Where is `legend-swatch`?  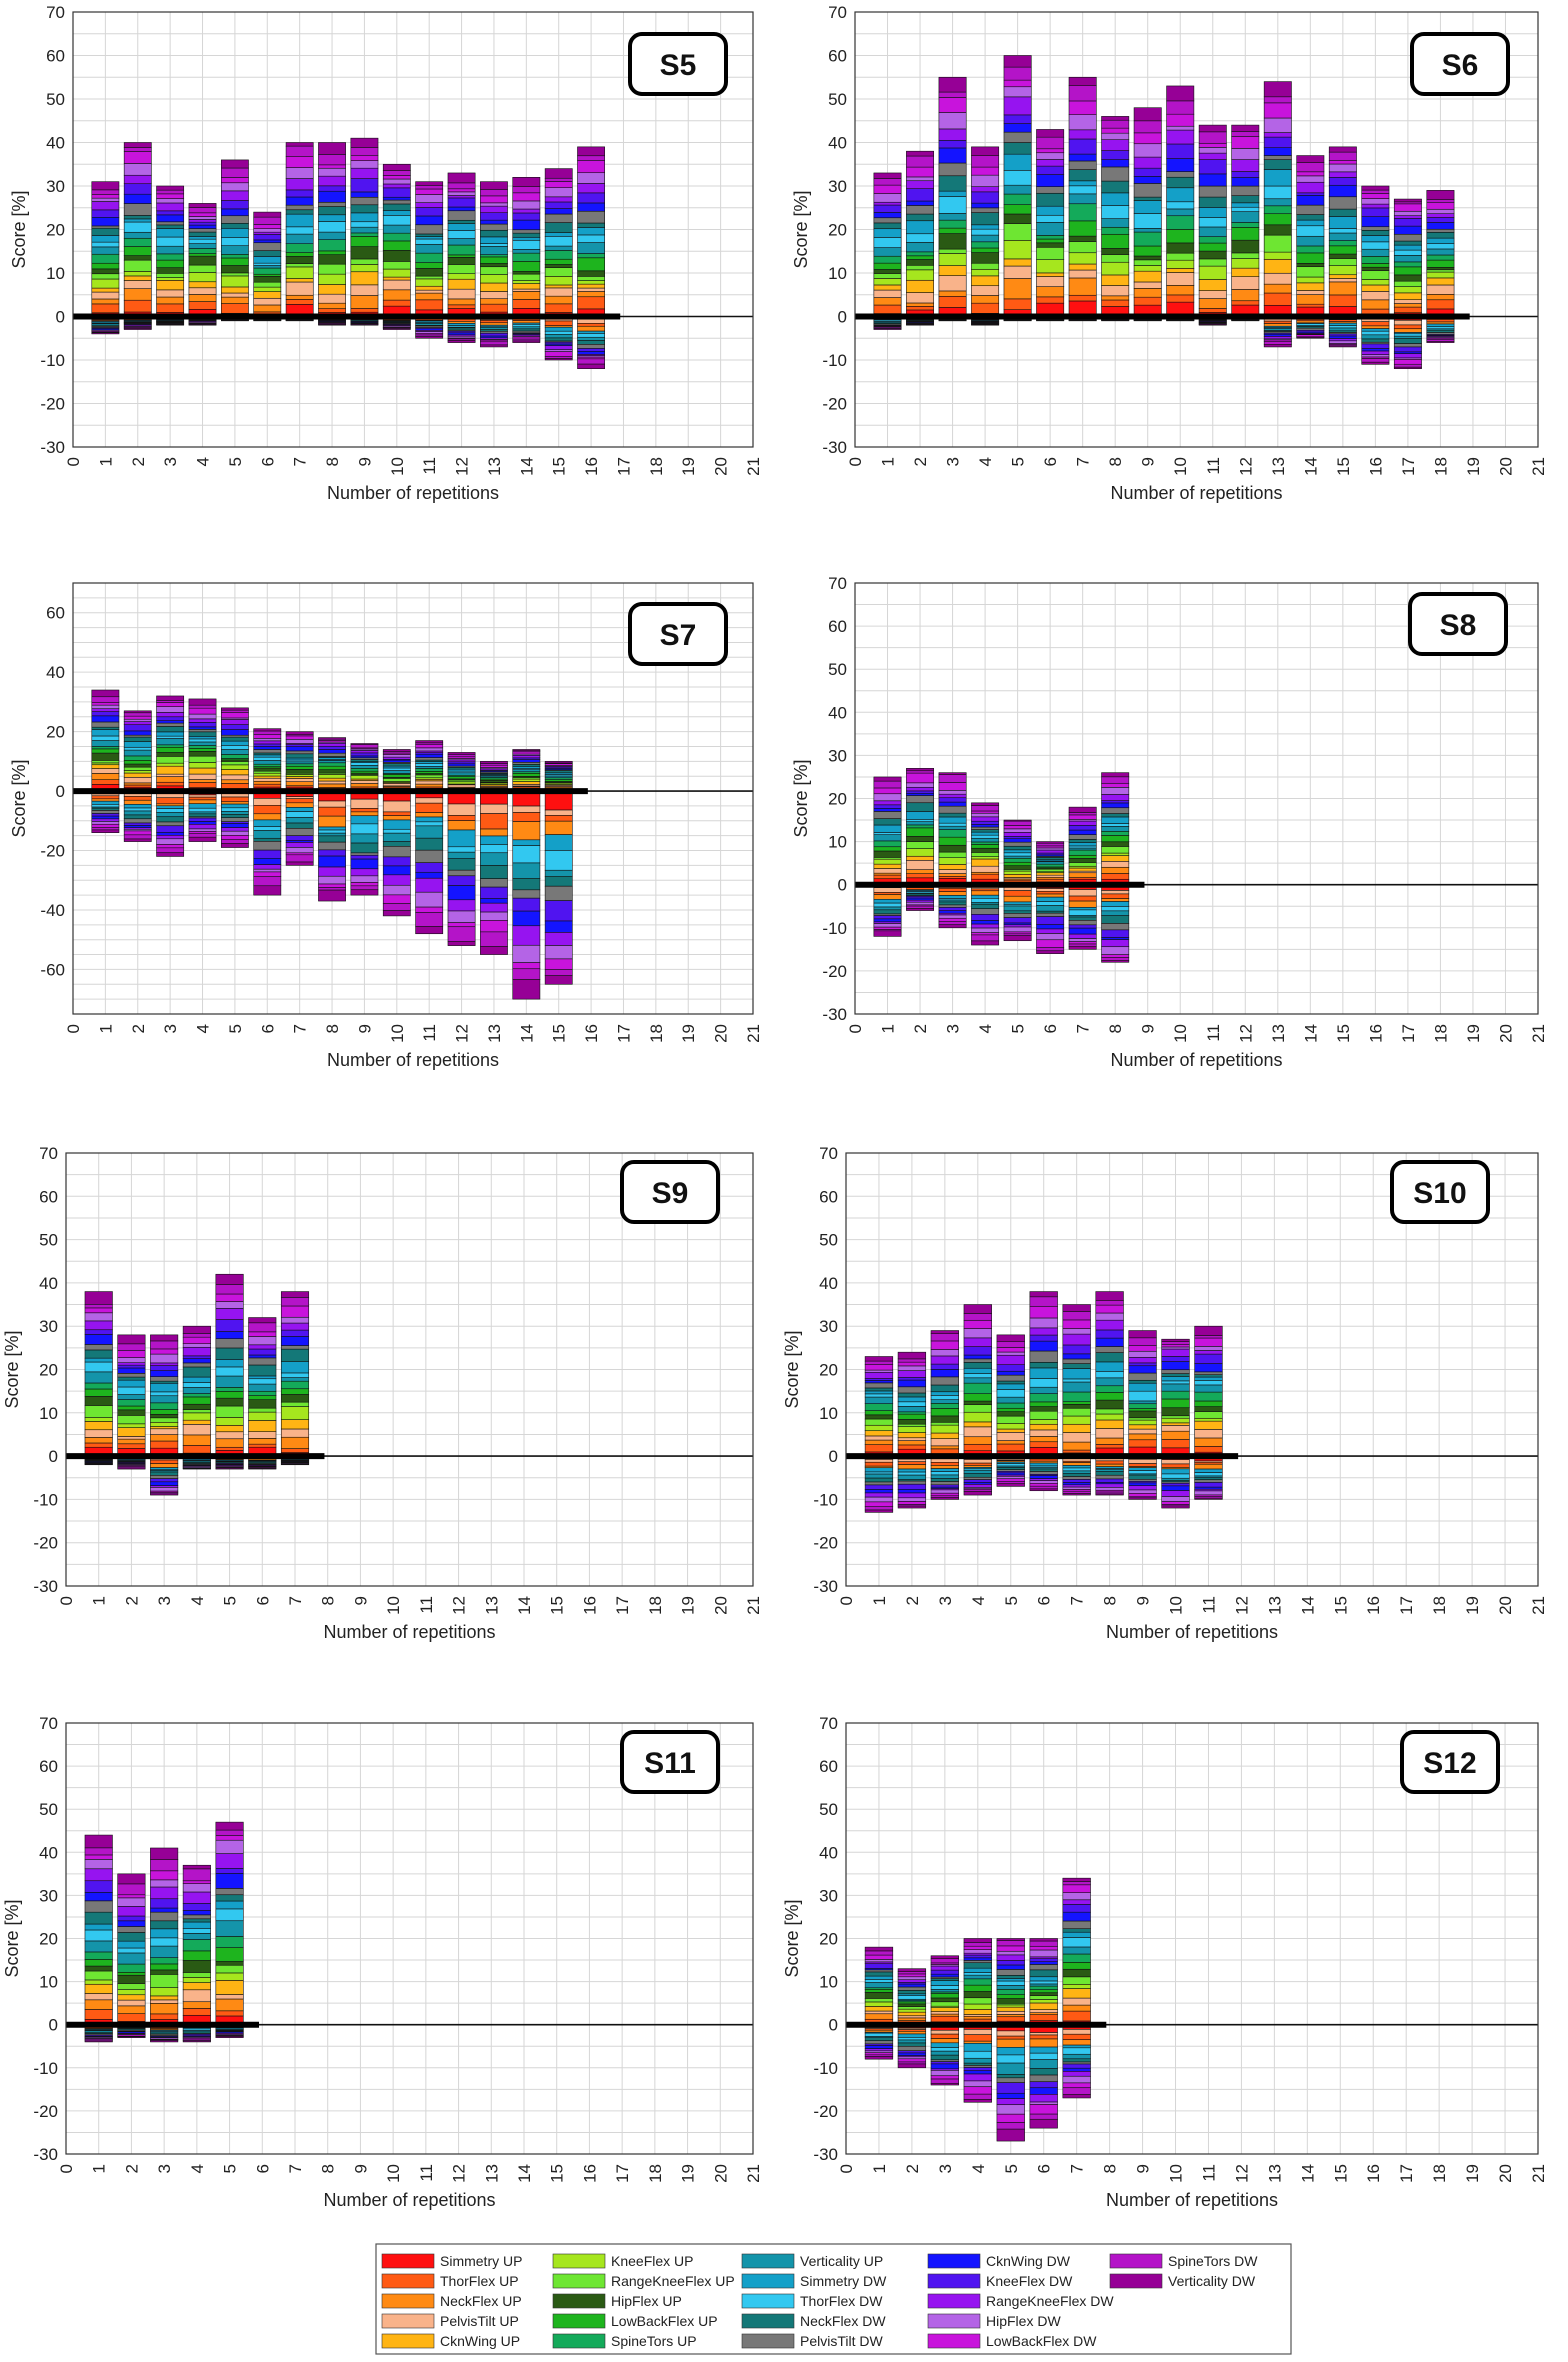
legend-swatch is located at coordinates (954, 2281).